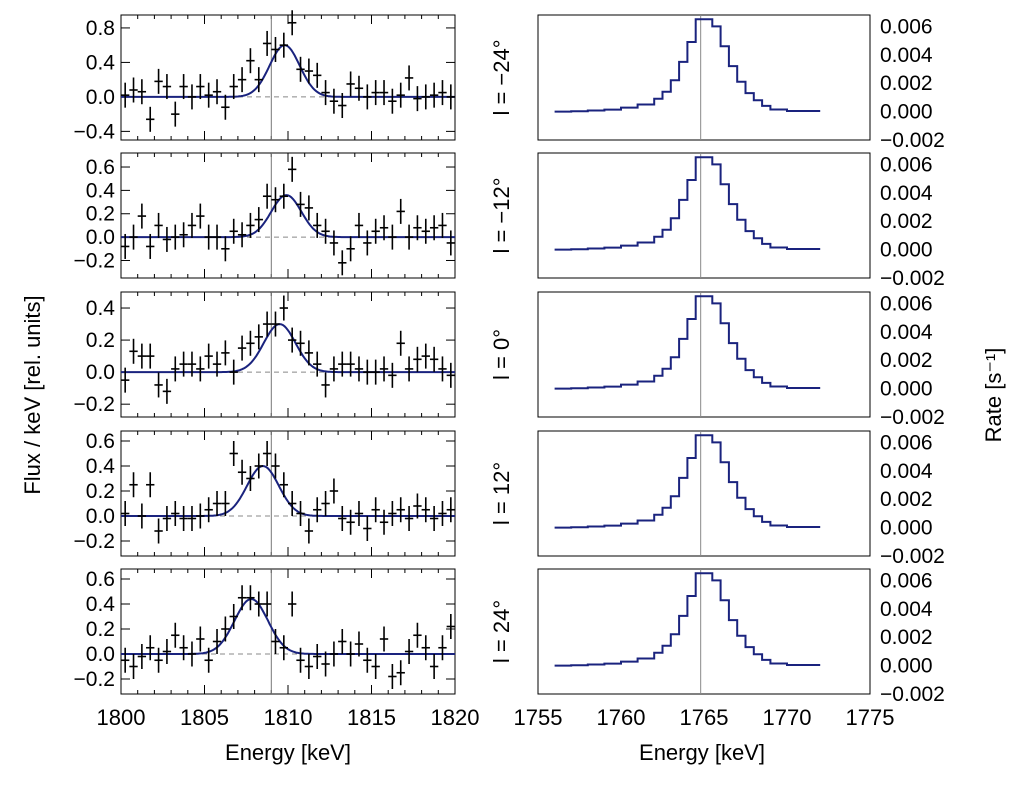 The width and height of the screenshot is (1019, 787). Describe the element at coordinates (501, 77) in the screenshot. I see `panel-longitude-label: l = −24°` at that location.